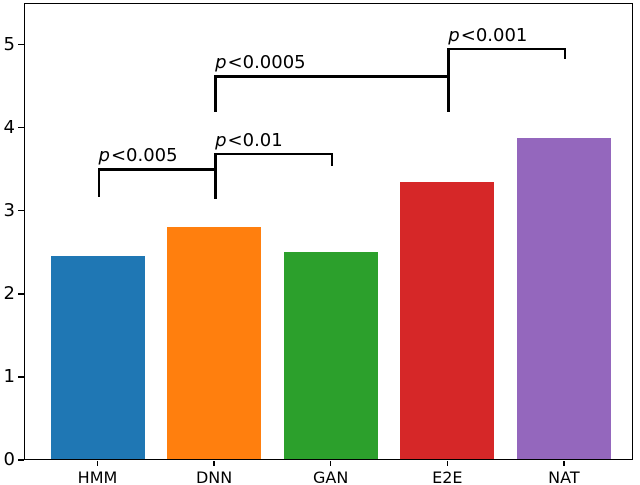 This screenshot has width=640, height=485. Describe the element at coordinates (9, 459) in the screenshot. I see `y-tick-label: 0` at that location.